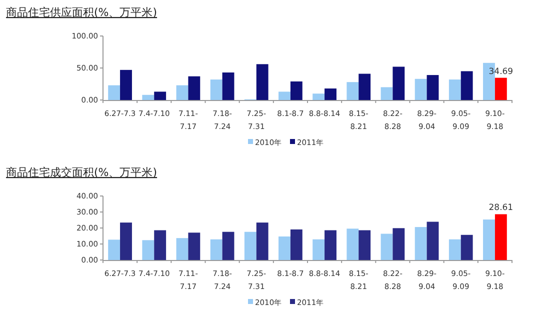 The image size is (550, 323). Describe the element at coordinates (82, 12) in the screenshot. I see `chart-title: 商品住宅供应面积(%、万平米)` at that location.